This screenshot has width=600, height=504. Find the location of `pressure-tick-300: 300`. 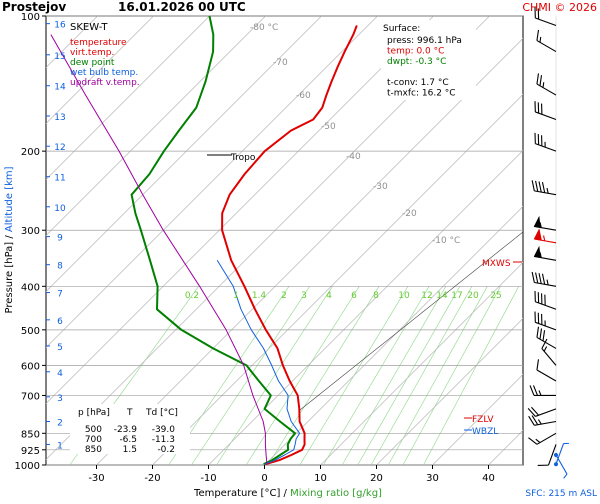

pressure-tick-300: 300 is located at coordinates (30, 231).